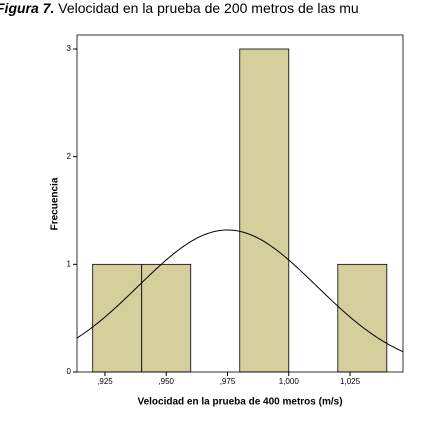  What do you see at coordinates (289, 381) in the screenshot?
I see `x-tick-label: 1,000` at bounding box center [289, 381].